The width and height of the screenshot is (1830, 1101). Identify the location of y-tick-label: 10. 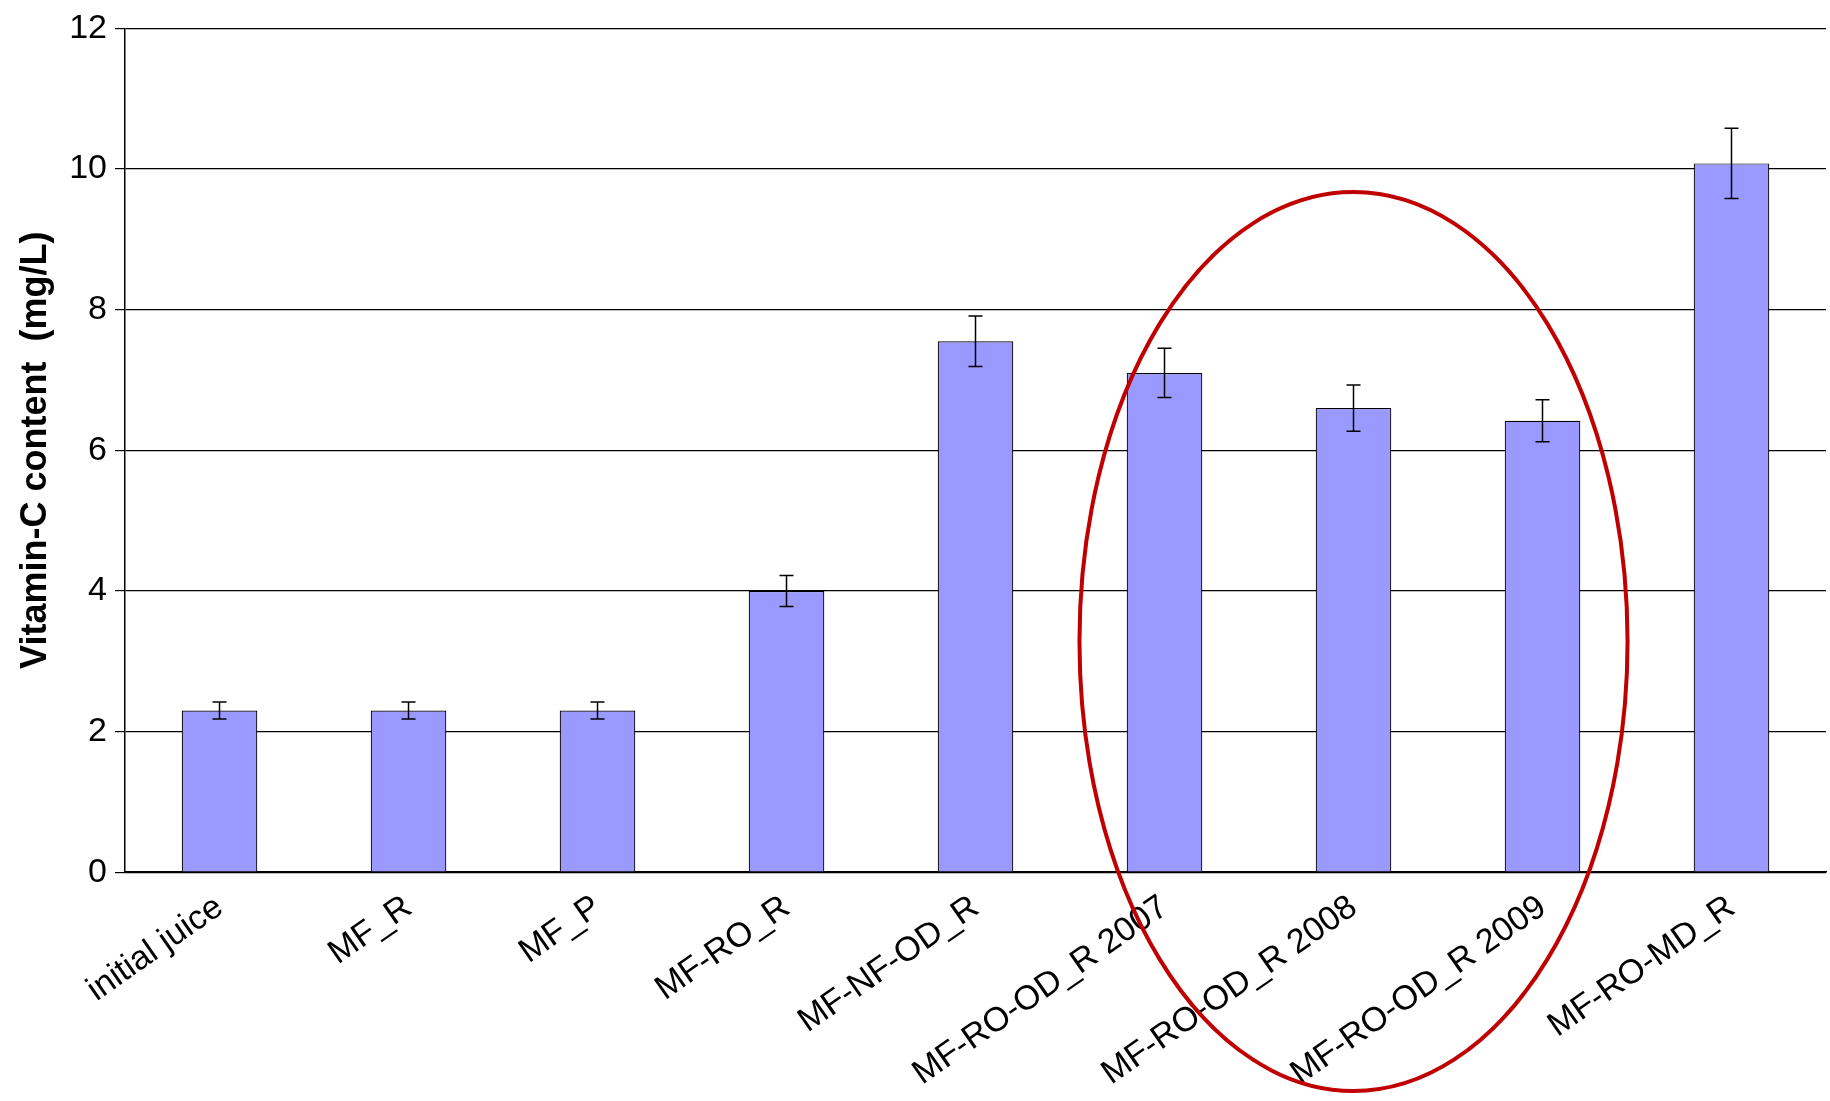
(88, 166).